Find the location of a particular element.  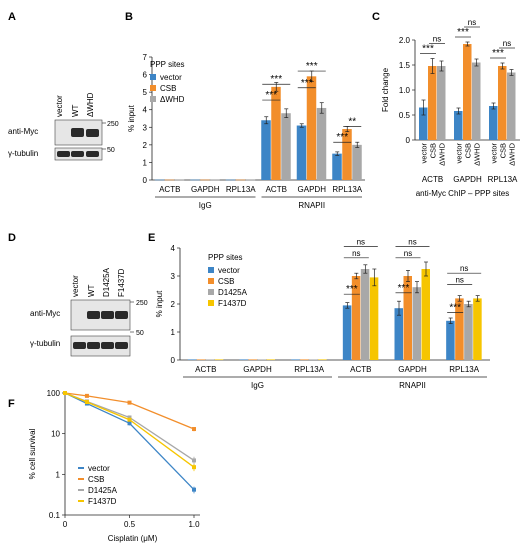

chart-c-category-label: RPL13A is located at coordinates (503, 179).